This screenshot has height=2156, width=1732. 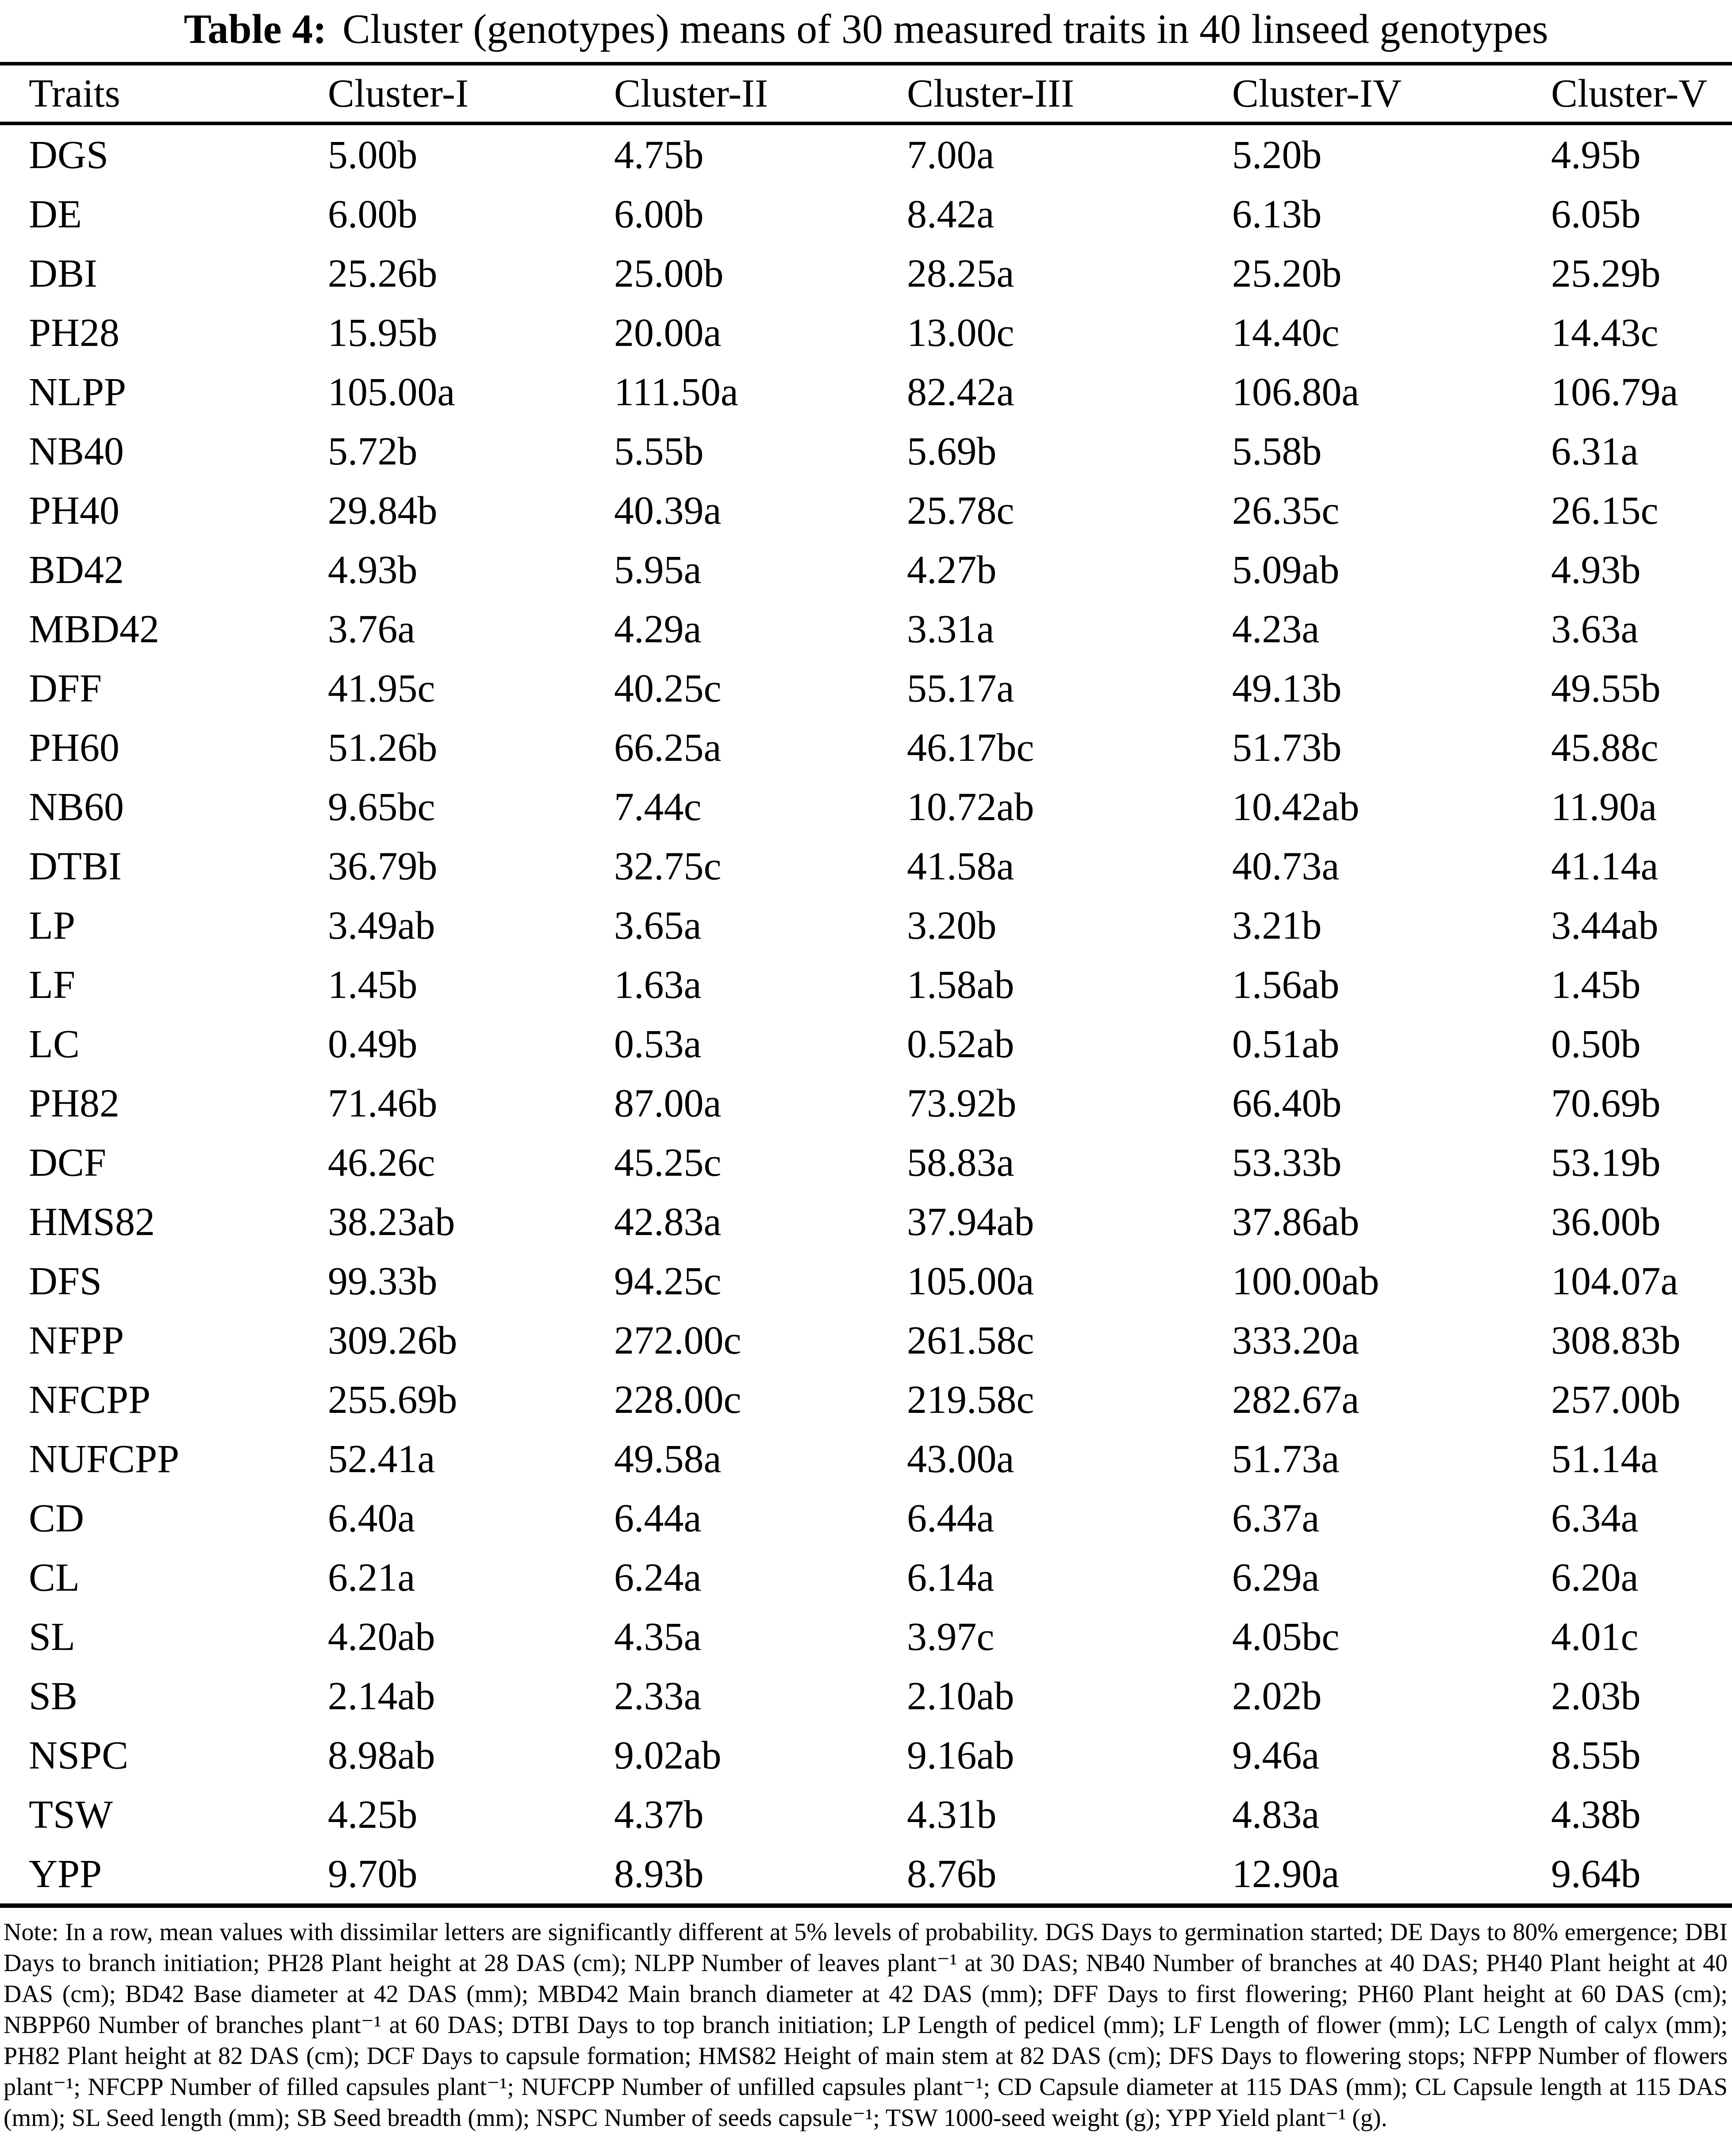 I want to click on value-cell: 6.05b, so click(x=1596, y=214).